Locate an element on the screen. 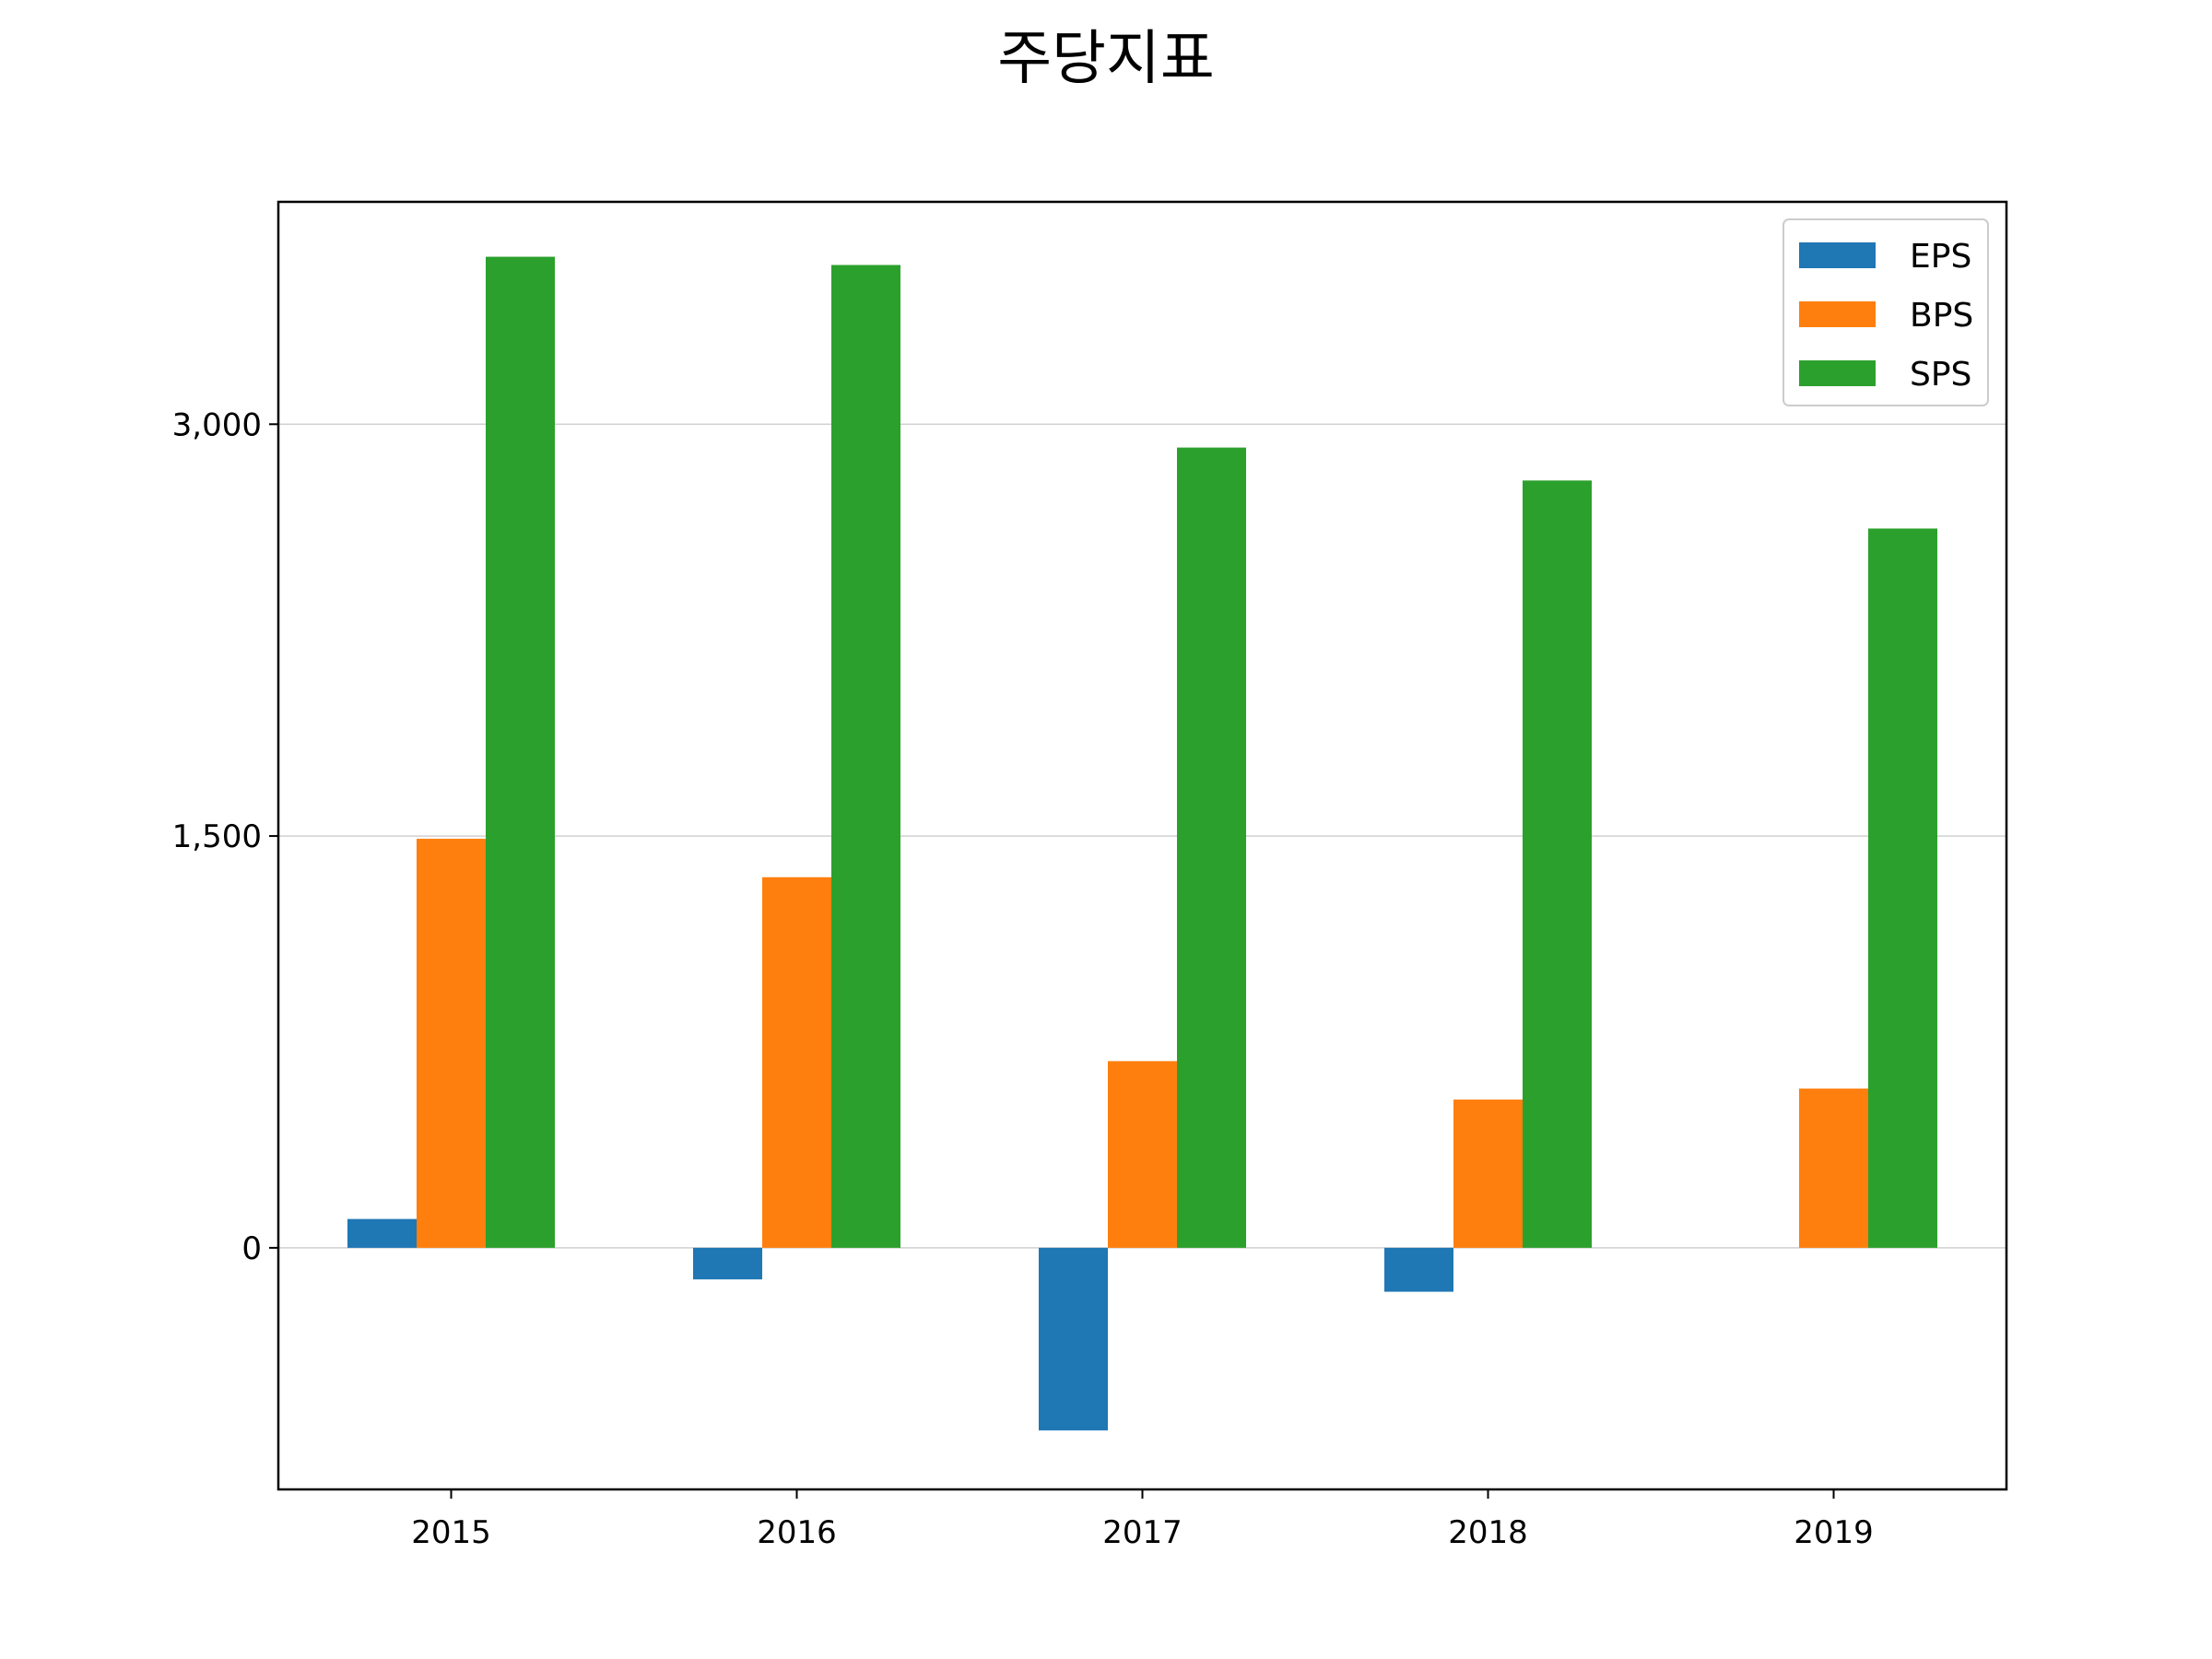  legend-label-bps: BPS is located at coordinates (1941, 316).